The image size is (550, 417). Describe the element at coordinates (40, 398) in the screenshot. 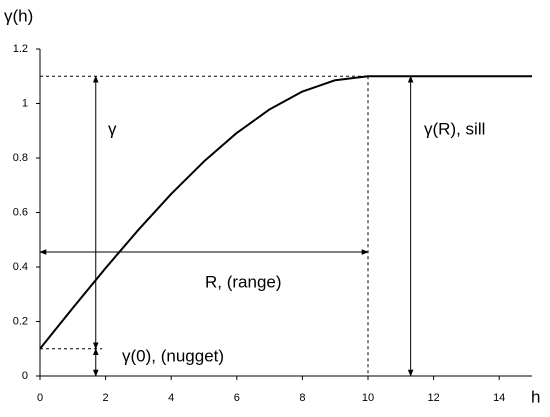

I see `x-tick-label: 0` at that location.